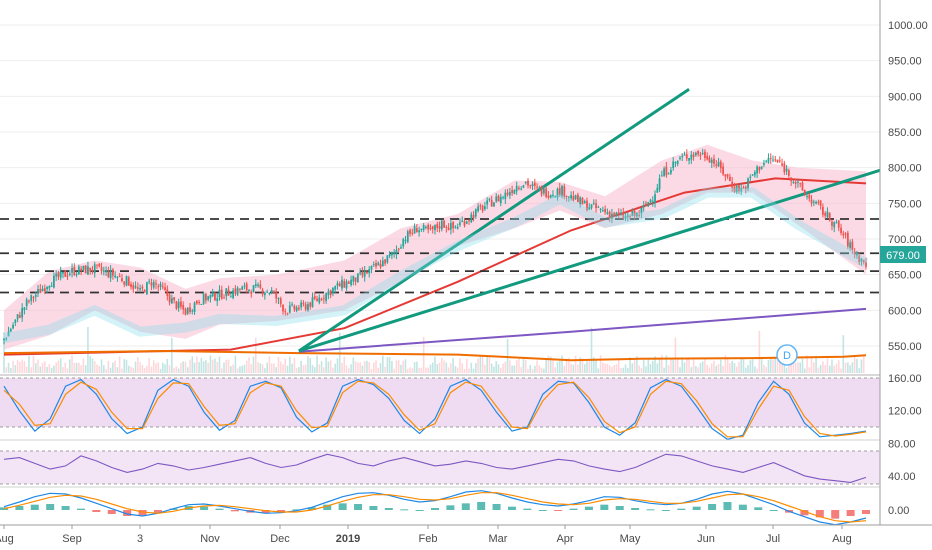 The width and height of the screenshot is (932, 550). I want to click on dividend-badge: D, so click(787, 355).